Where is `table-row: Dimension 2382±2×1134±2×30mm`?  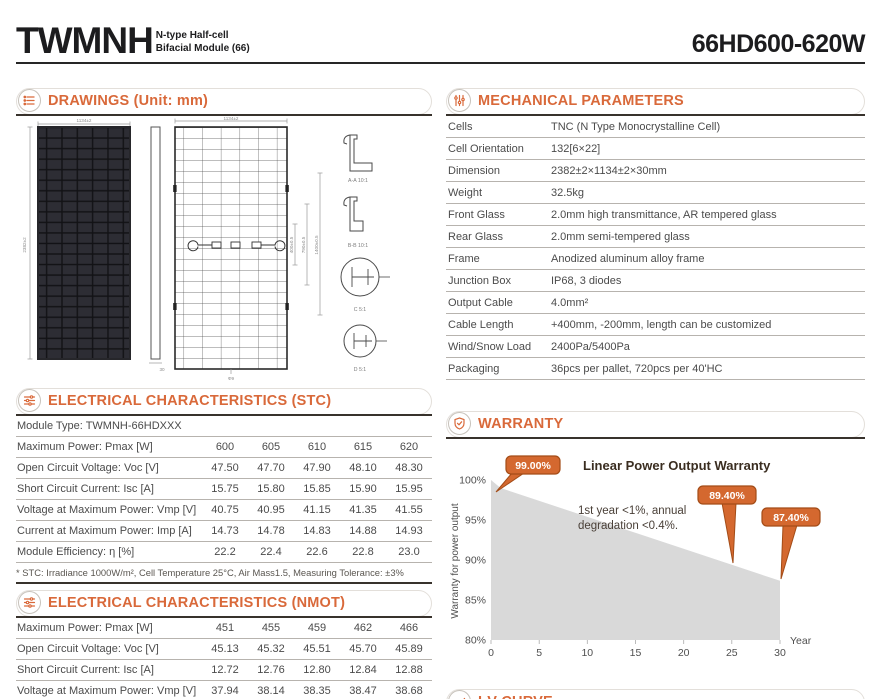 table-row: Dimension 2382±2×1134±2×30mm is located at coordinates (655, 170).